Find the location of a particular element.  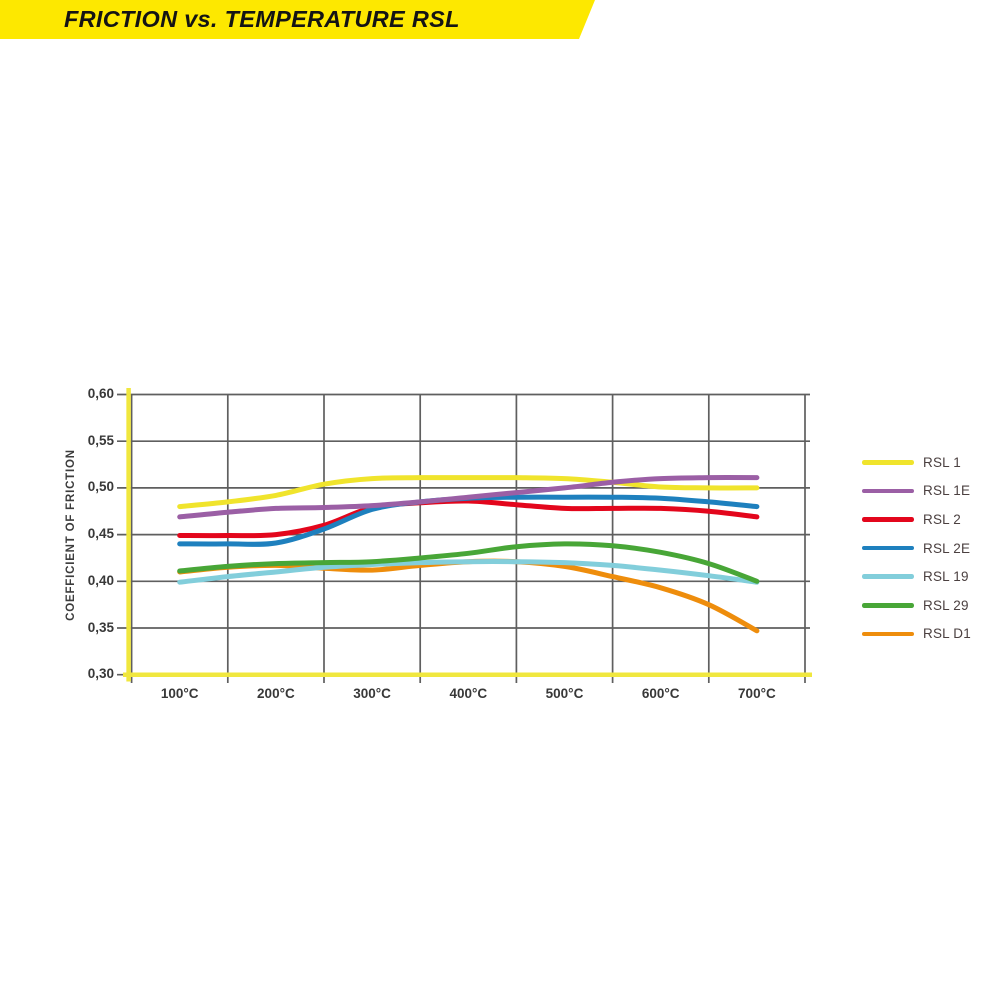

curve-rsl-1e is located at coordinates (468, 497).